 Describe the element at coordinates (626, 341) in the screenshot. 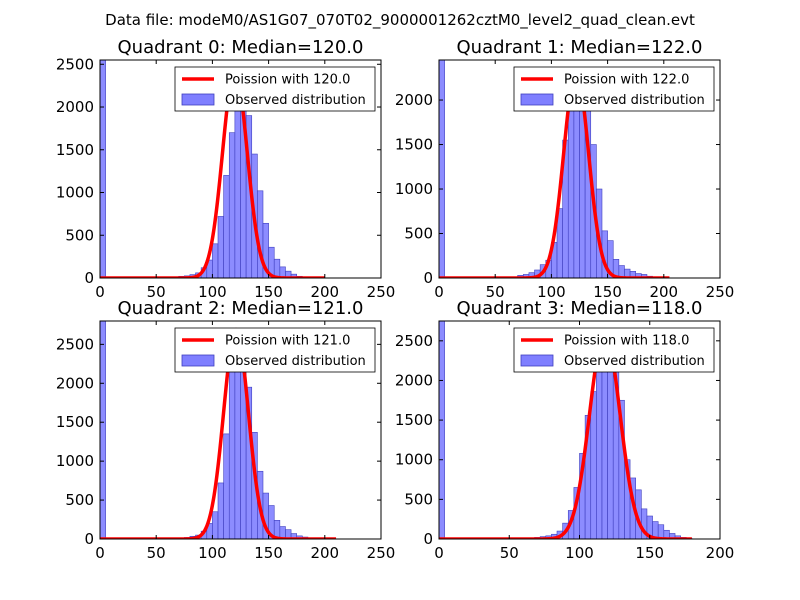

I see `legend-poisson-label: Poission with 118.0` at that location.